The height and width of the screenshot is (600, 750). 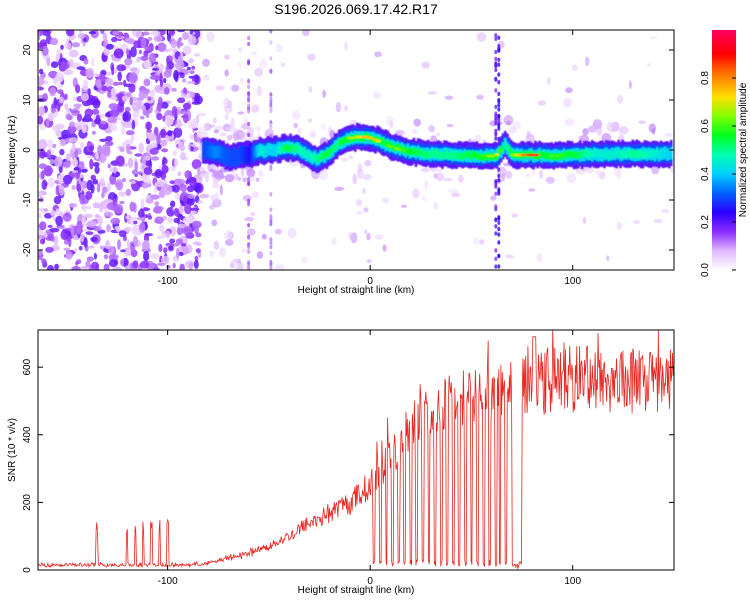 What do you see at coordinates (27, 199) in the screenshot?
I see `y-tick-label: -10` at bounding box center [27, 199].